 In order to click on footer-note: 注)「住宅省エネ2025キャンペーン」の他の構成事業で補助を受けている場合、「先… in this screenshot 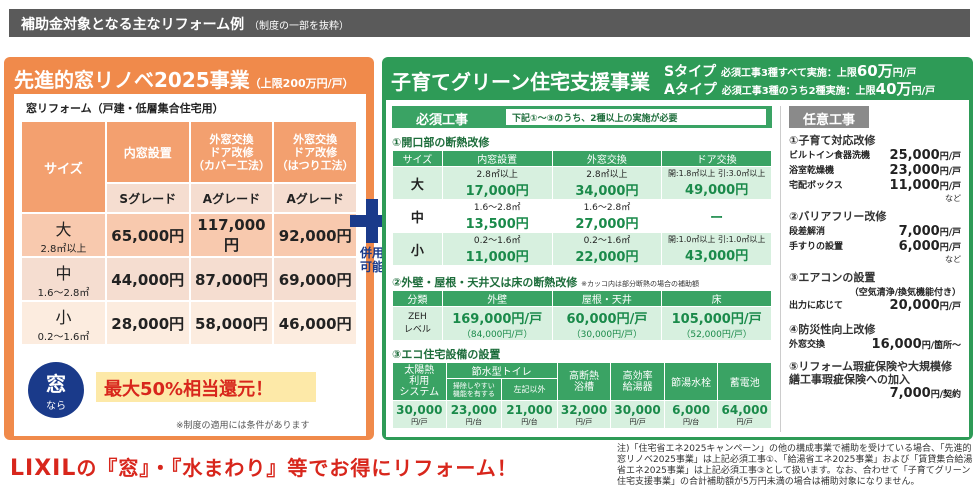, I will do `click(795, 465)`.